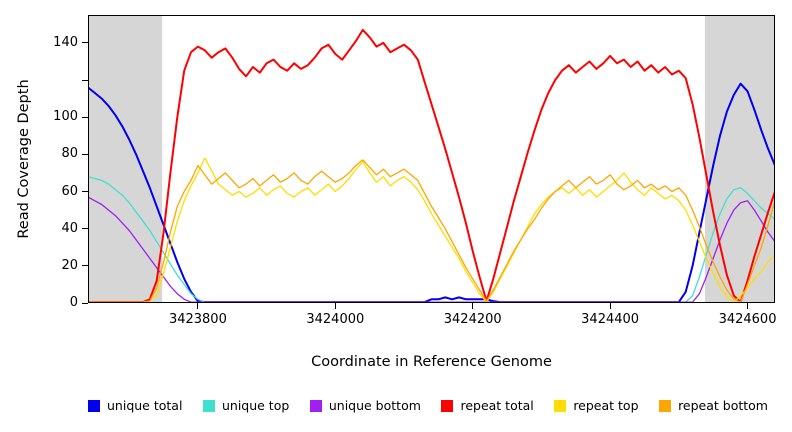 Image resolution: width=792 pixels, height=432 pixels. What do you see at coordinates (69, 228) in the screenshot?
I see `y-tick-label: 40` at bounding box center [69, 228].